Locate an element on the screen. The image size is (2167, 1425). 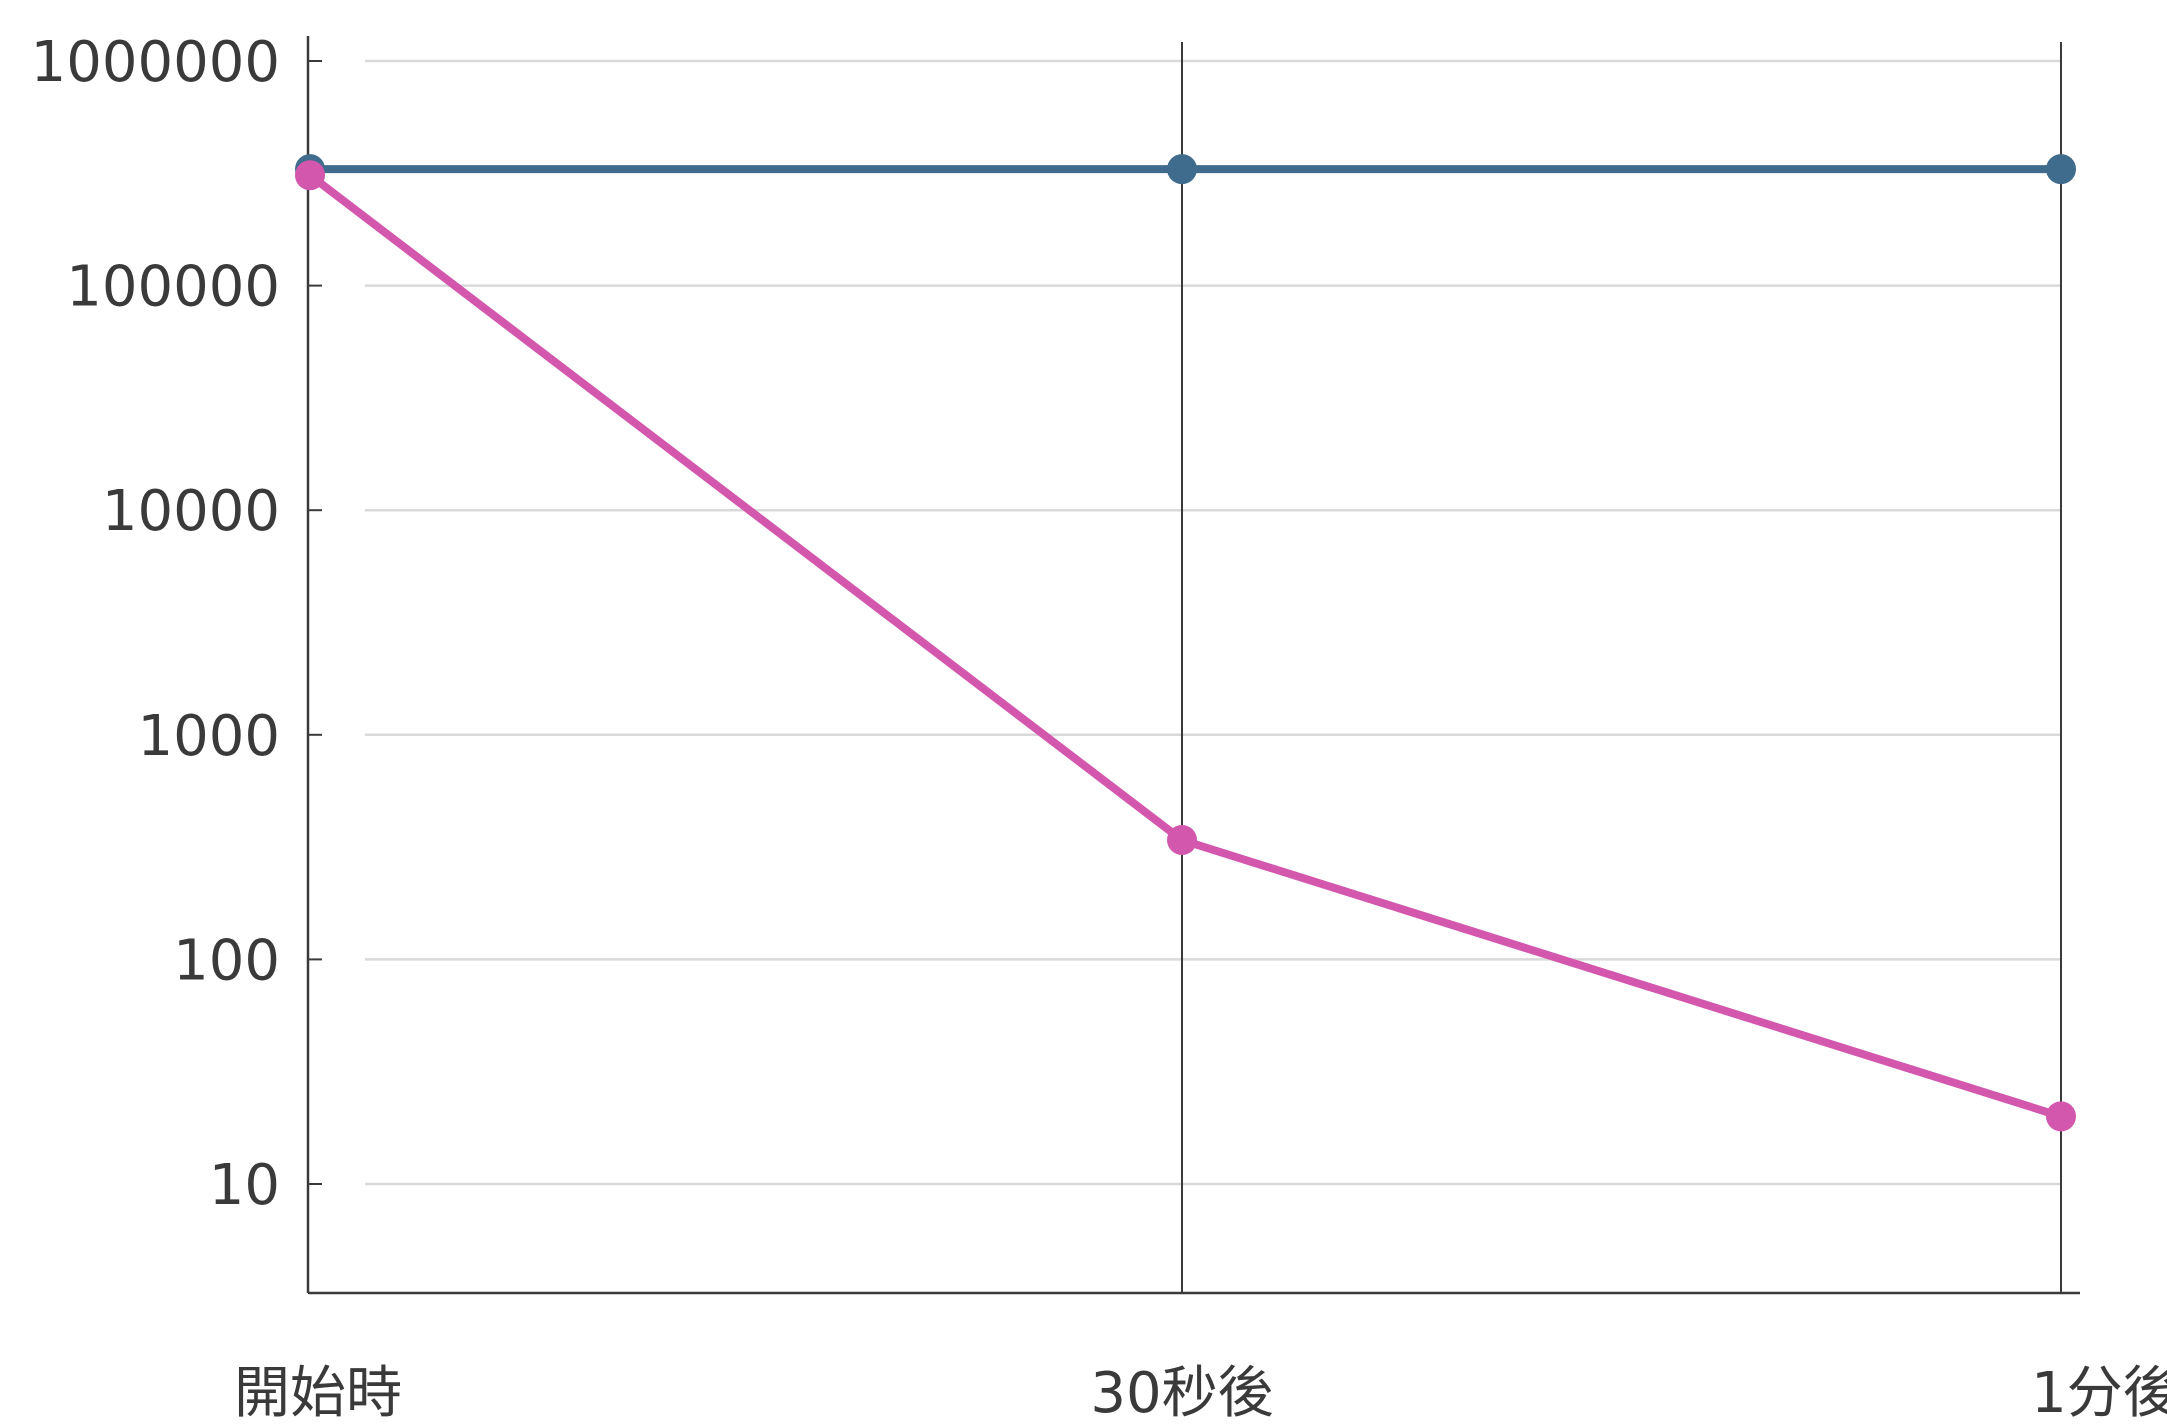
y-tick-label: 1000000 is located at coordinates (155, 62).